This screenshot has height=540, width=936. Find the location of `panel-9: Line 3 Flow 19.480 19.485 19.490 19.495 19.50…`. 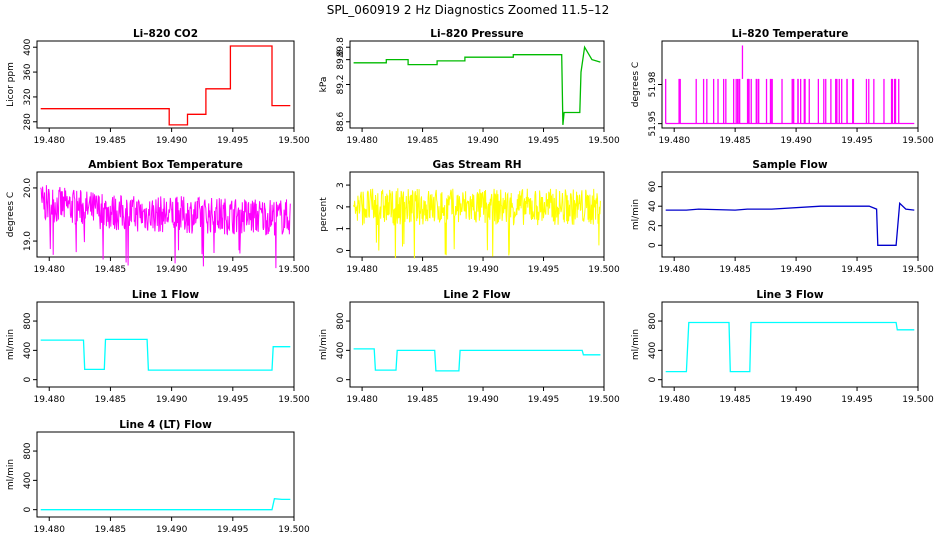

panel-9: Line 3 Flow 19.480 19.485 19.490 19.495 19.50… is located at coordinates (782, 347).